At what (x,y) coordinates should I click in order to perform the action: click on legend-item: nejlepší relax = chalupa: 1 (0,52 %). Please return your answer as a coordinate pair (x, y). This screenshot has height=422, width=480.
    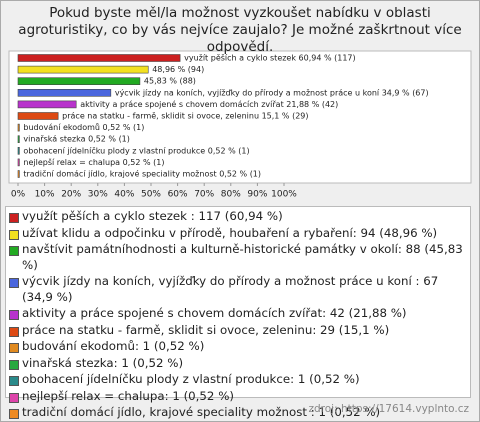
    Looking at the image, I should click on (238, 397).